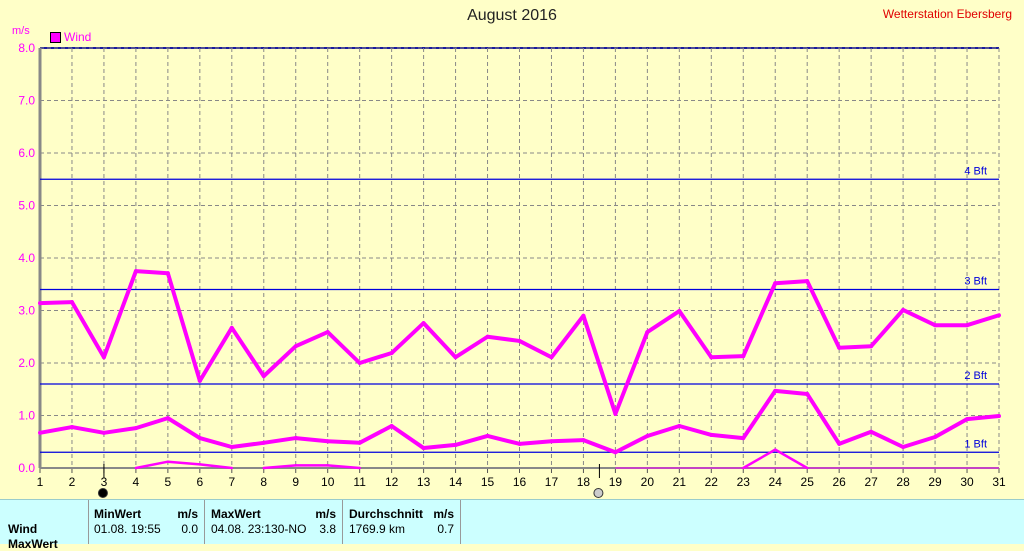 The image size is (1024, 551). What do you see at coordinates (712, 482) in the screenshot?
I see `x-tick-label: 22` at bounding box center [712, 482].